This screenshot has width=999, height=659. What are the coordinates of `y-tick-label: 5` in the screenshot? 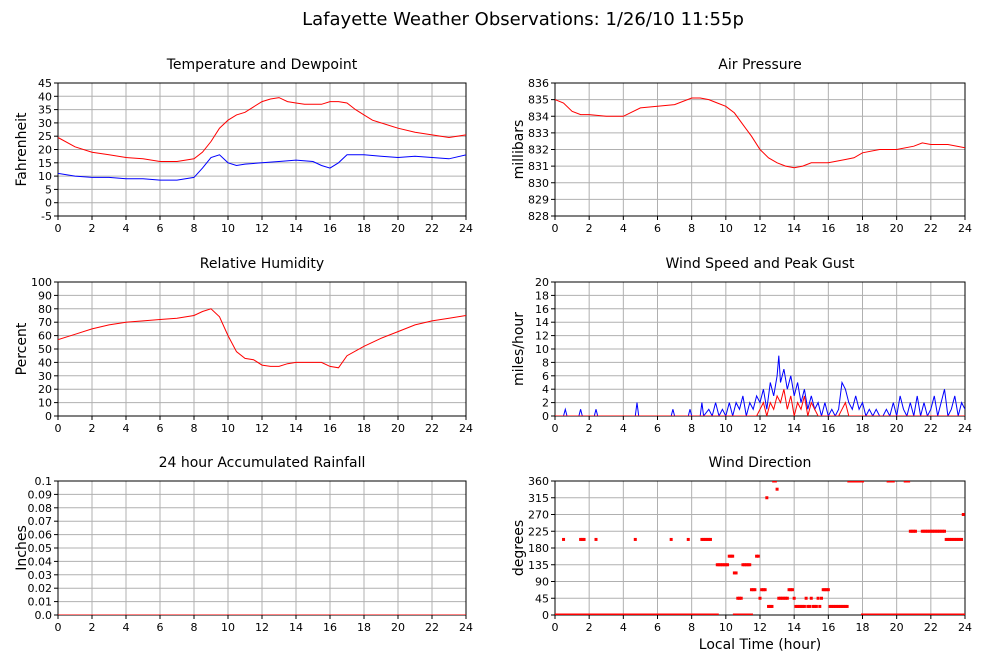 It's located at (48, 189).